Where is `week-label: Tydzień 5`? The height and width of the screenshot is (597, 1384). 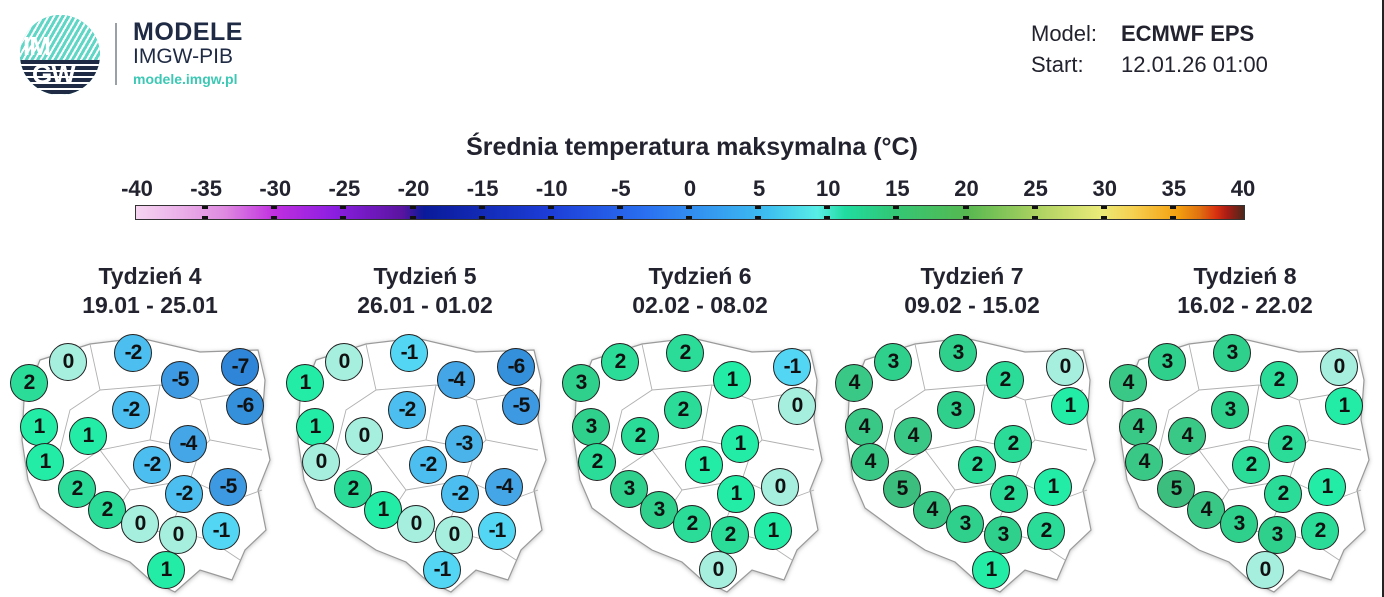
week-label: Tydzień 5 is located at coordinates (425, 276).